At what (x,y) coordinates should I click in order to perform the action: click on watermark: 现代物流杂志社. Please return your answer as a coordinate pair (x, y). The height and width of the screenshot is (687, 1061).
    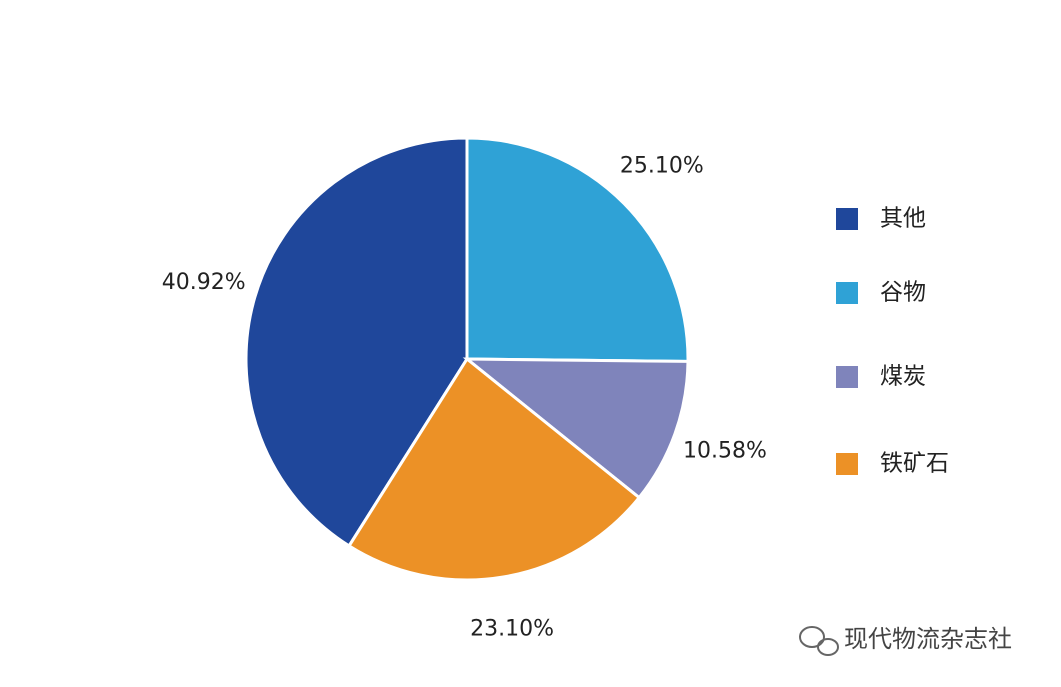
    Looking at the image, I should click on (928, 639).